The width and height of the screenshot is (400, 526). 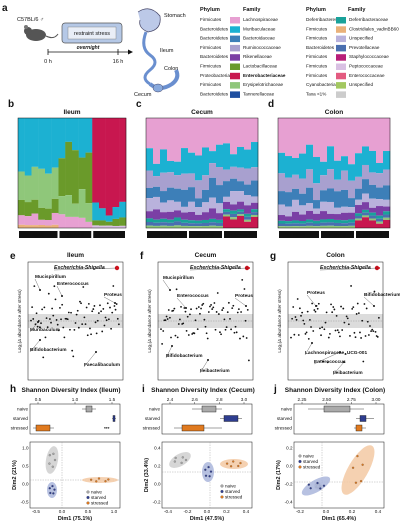 I want to click on taxon-label: Enterococcus, so click(x=193, y=296).